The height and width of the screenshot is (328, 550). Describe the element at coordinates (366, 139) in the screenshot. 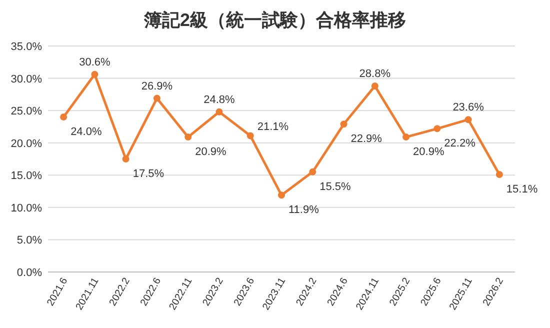

I see `data-label: 22.9%` at that location.